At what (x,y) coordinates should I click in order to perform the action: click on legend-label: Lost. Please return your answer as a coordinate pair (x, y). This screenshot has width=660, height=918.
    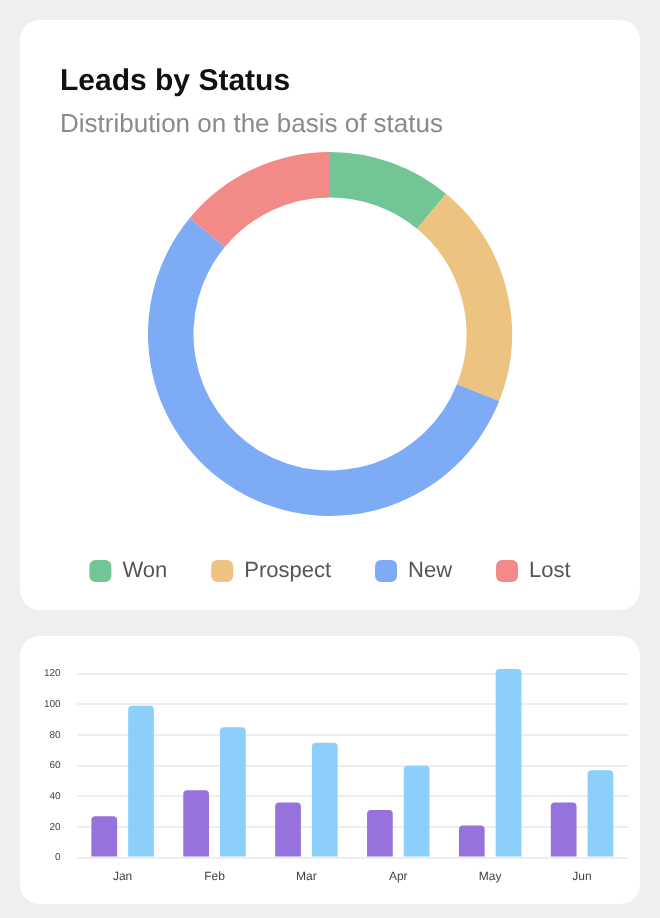
    Looking at the image, I should click on (550, 571).